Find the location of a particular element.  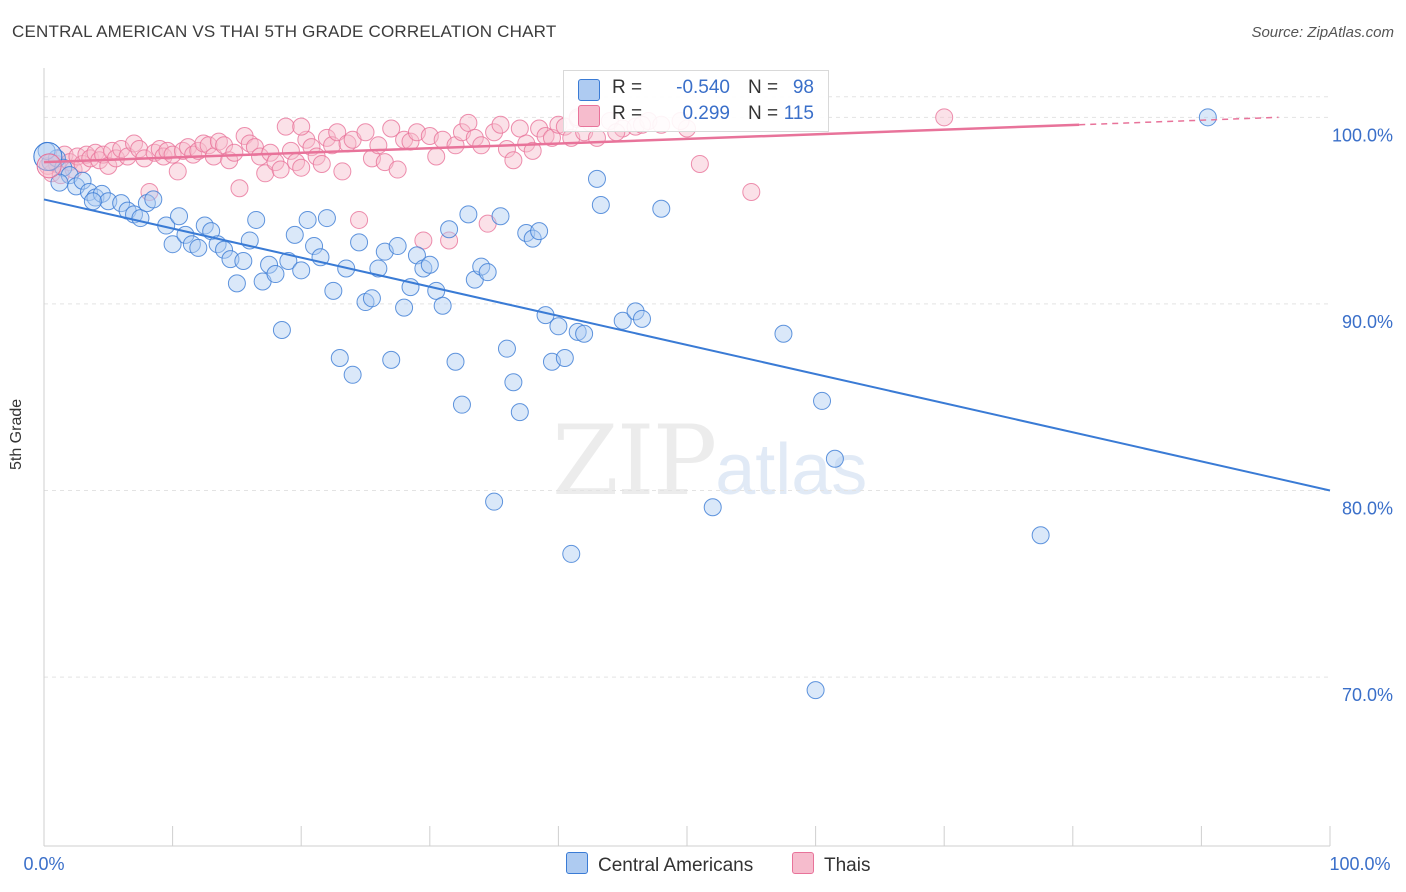

legend-r-value: -0.540 is located at coordinates (703, 87).